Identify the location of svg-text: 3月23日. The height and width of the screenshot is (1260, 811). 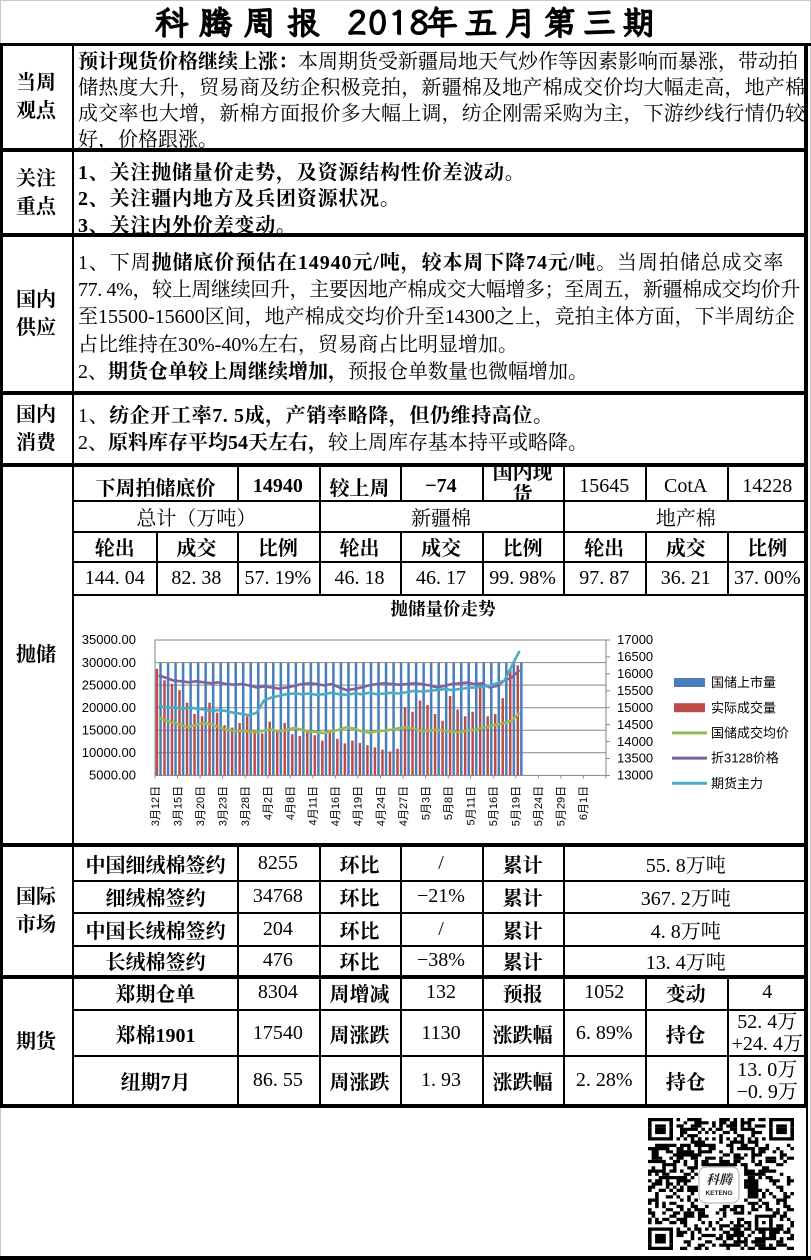
(223, 805).